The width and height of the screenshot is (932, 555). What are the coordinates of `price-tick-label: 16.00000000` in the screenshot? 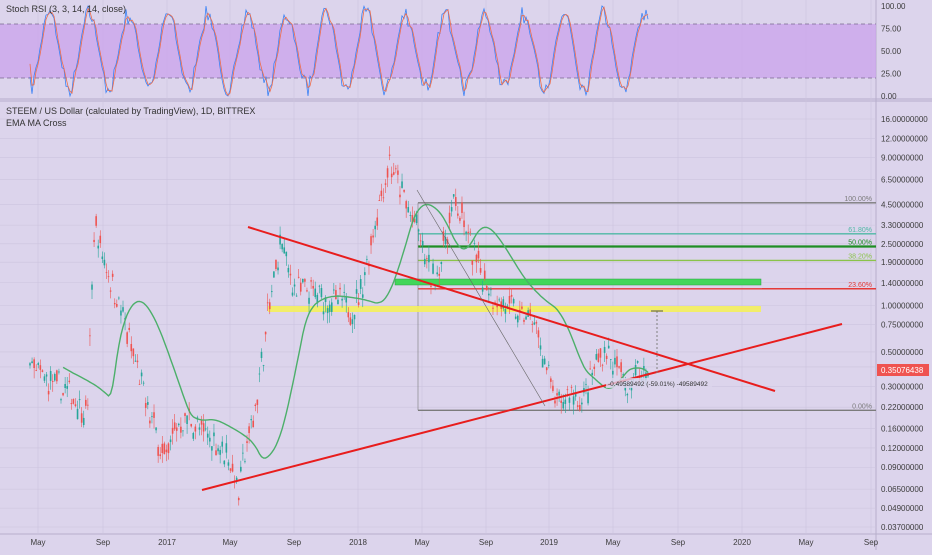 It's located at (904, 119).